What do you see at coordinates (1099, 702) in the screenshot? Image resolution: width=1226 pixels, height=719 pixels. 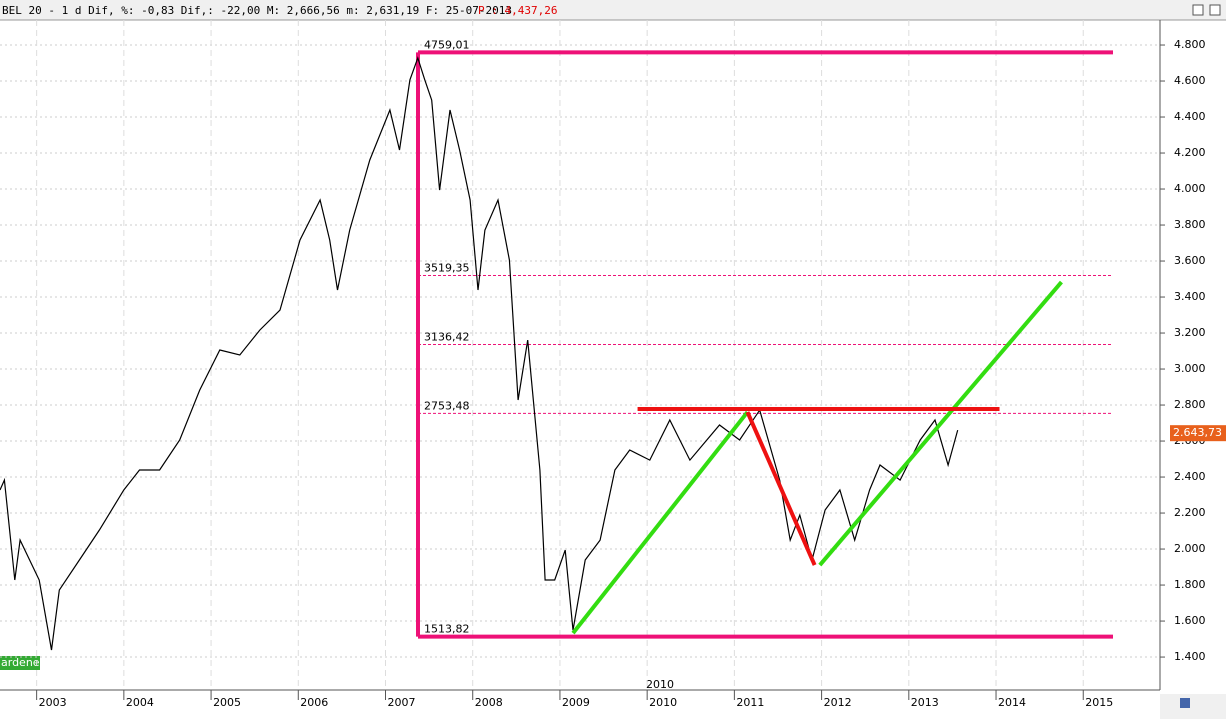 I see `x-tick-label: 2015` at bounding box center [1099, 702].